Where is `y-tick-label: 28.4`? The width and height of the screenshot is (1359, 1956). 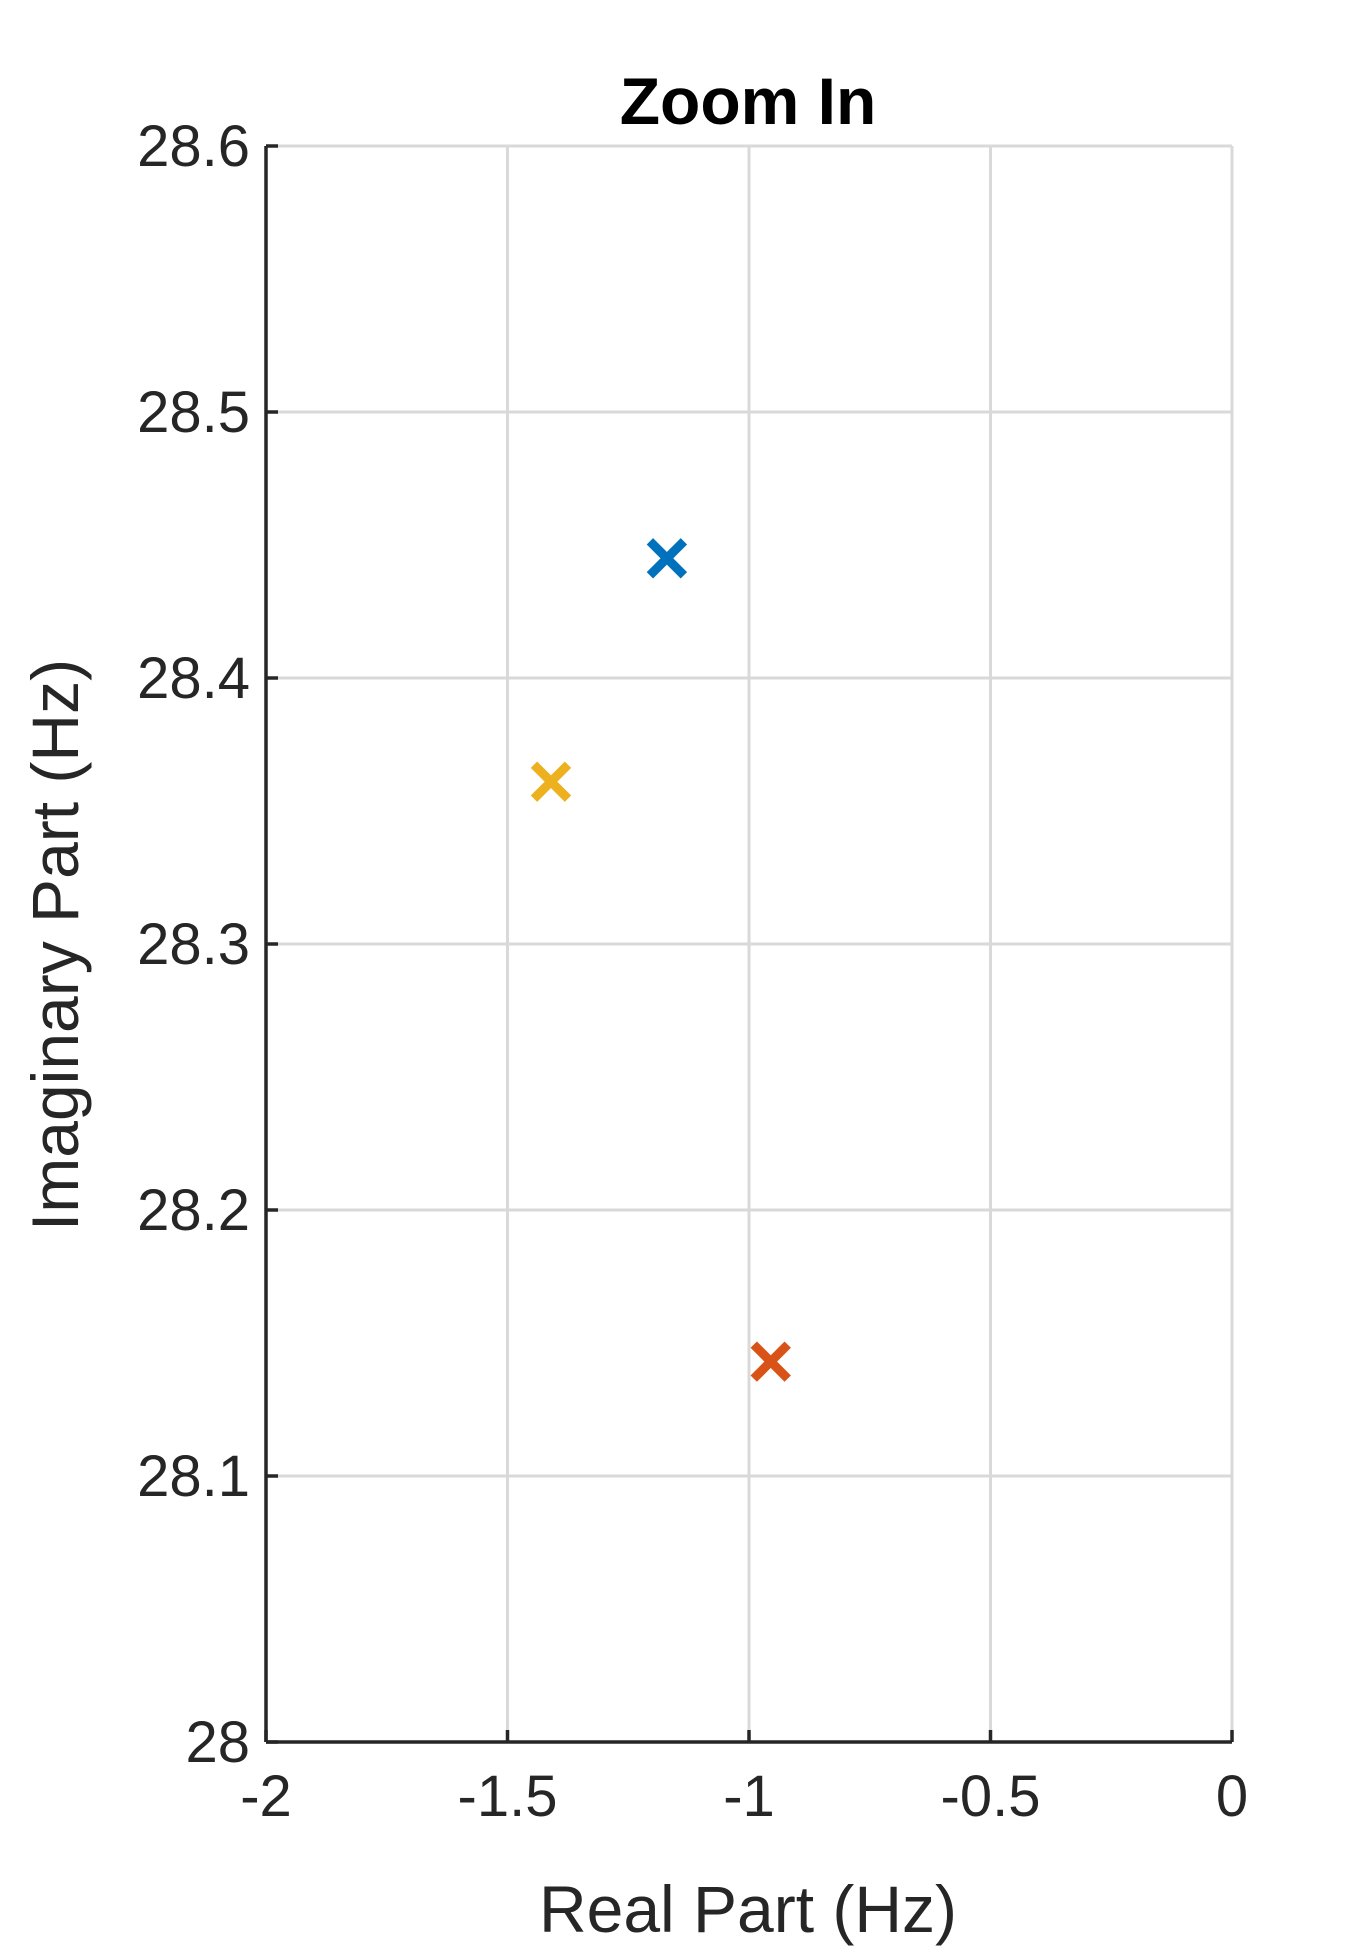
y-tick-label: 28.4 is located at coordinates (193, 678).